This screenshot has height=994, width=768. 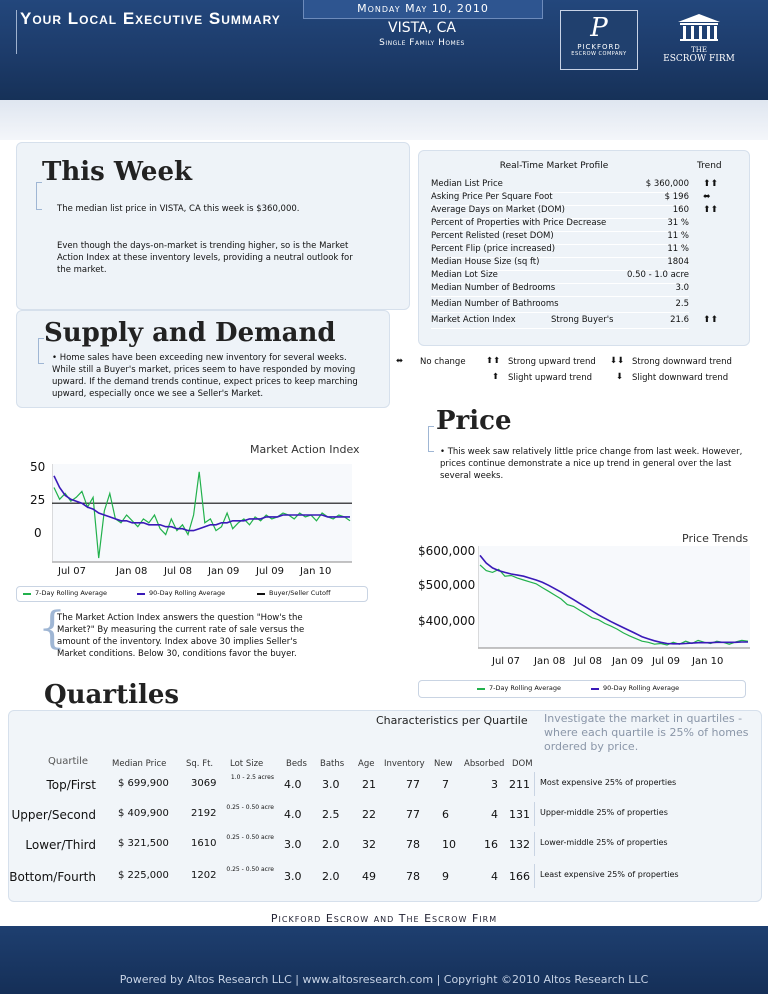 I want to click on legend-swatch-blue, so click(x=595, y=689).